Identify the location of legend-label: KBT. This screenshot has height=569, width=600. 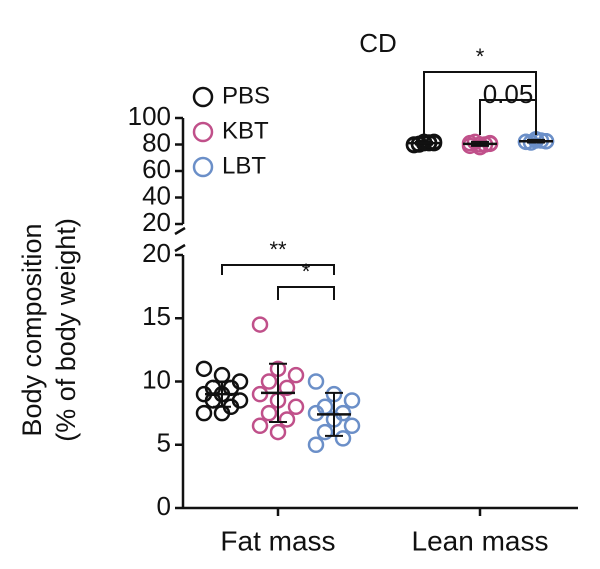
(245, 130).